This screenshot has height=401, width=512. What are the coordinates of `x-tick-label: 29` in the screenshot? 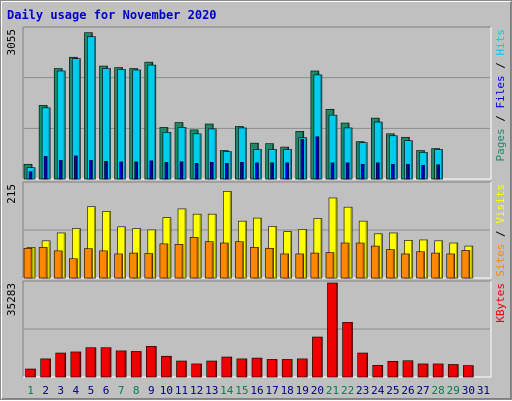 It's located at (453, 390).